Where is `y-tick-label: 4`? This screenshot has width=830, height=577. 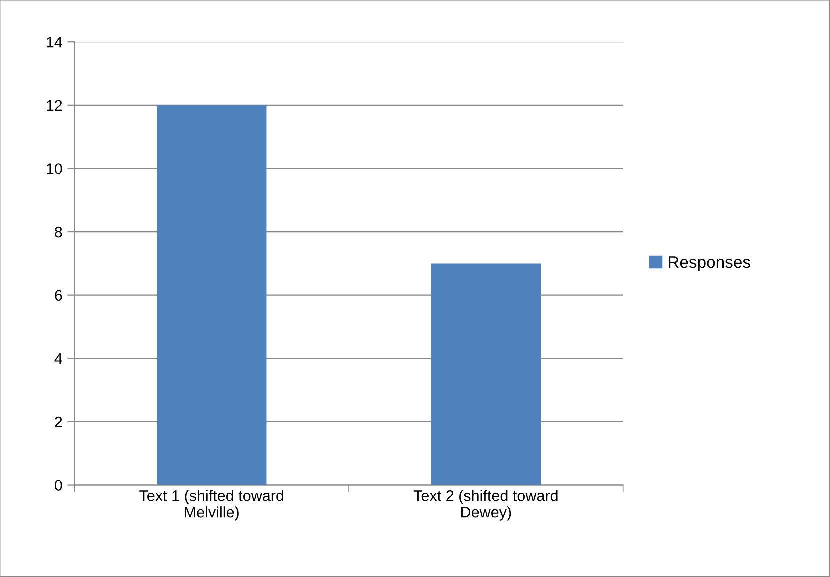
y-tick-label: 4 is located at coordinates (58, 359).